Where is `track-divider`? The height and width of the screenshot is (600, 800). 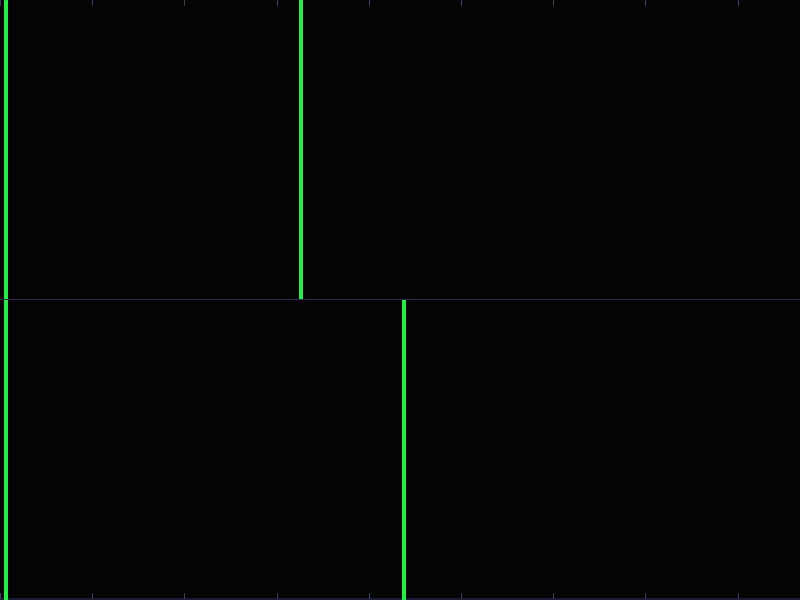
track-divider is located at coordinates (400, 299).